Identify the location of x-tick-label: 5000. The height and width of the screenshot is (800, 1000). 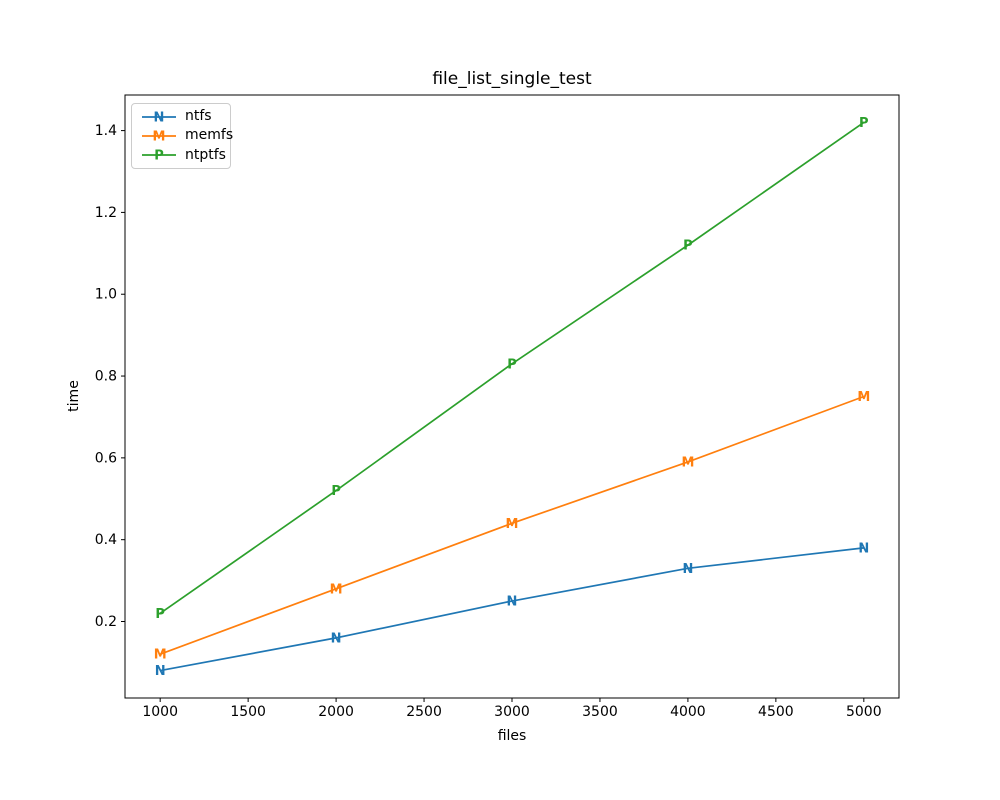
(864, 712).